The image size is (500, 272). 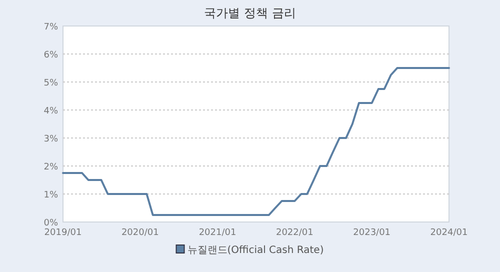 What do you see at coordinates (250, 13) in the screenshot?
I see `chart-title: 국가별 정책 금리` at bounding box center [250, 13].